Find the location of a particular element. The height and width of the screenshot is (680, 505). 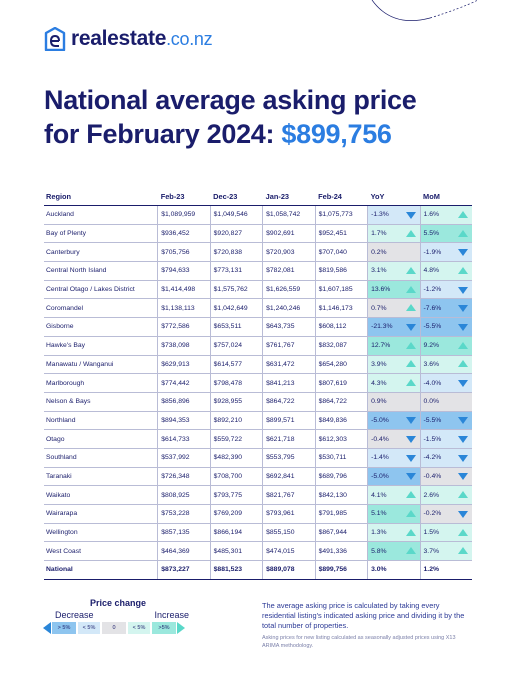

jan-23-value: $621,718 is located at coordinates (289, 439).